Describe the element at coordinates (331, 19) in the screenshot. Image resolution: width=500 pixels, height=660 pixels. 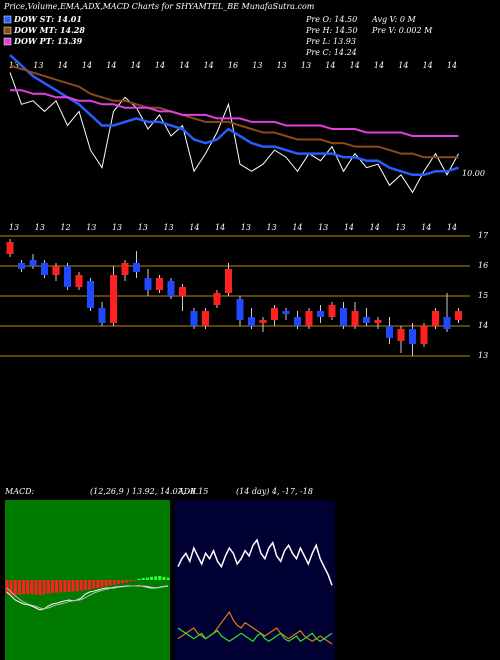
I see `info-text: Pre O: 14.50` at that location.